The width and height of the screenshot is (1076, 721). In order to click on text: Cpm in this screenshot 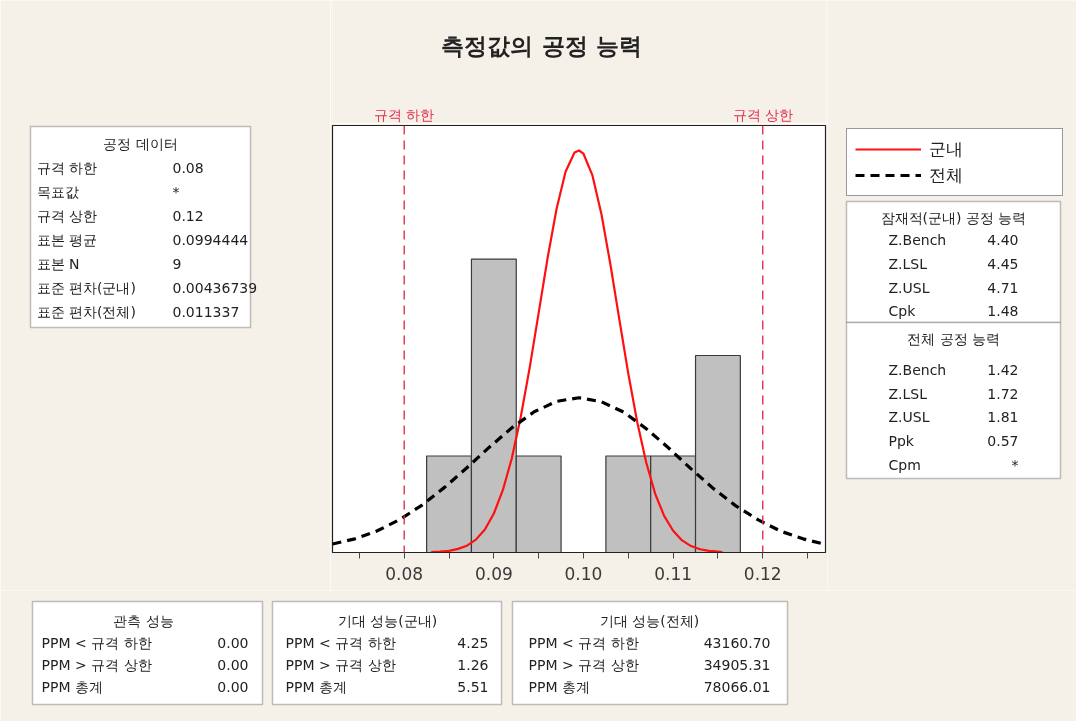, I will do `click(904, 464)`.